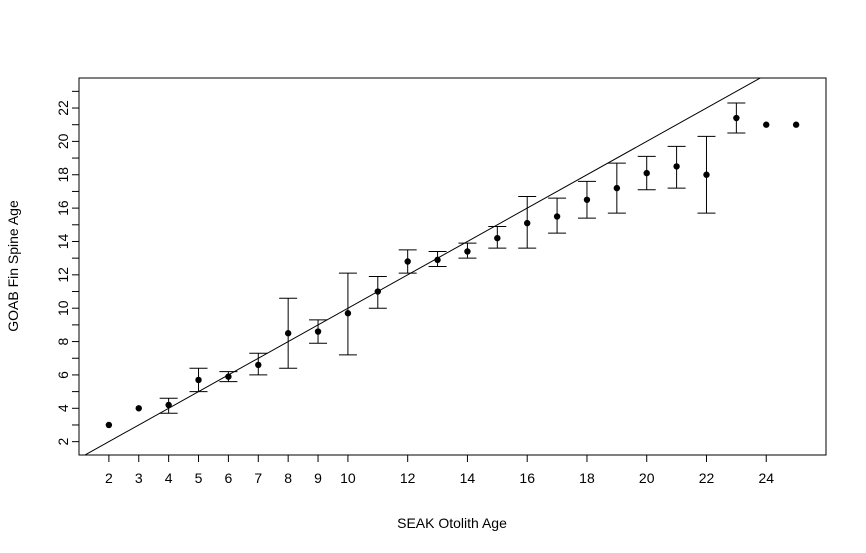 Image resolution: width=866 pixels, height=553 pixels. What do you see at coordinates (318, 478) in the screenshot?
I see `x-tick-label: 9` at bounding box center [318, 478].